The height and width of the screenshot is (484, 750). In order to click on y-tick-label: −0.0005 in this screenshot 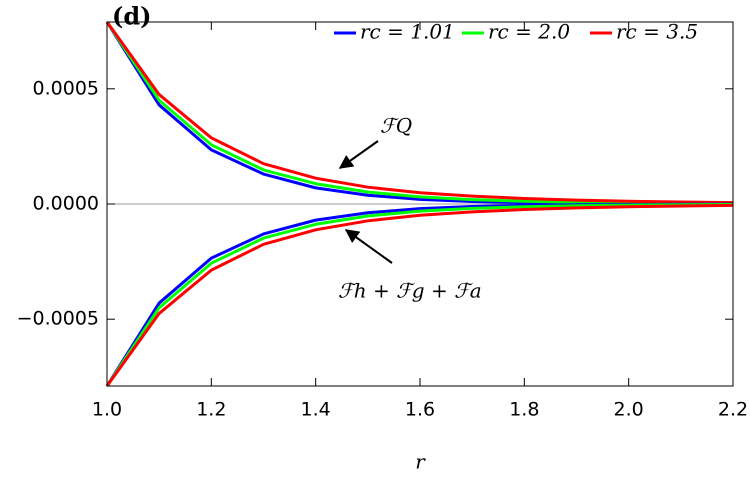, I will do `click(58, 319)`.